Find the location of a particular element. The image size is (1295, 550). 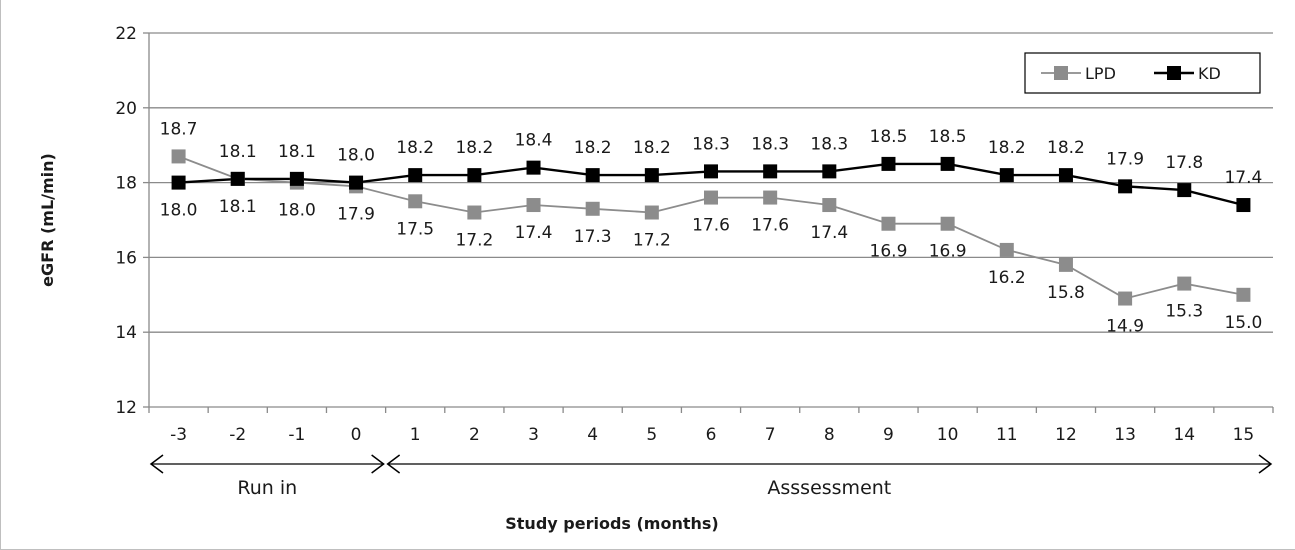

data-label-lpd: 18.1 is located at coordinates (238, 207).